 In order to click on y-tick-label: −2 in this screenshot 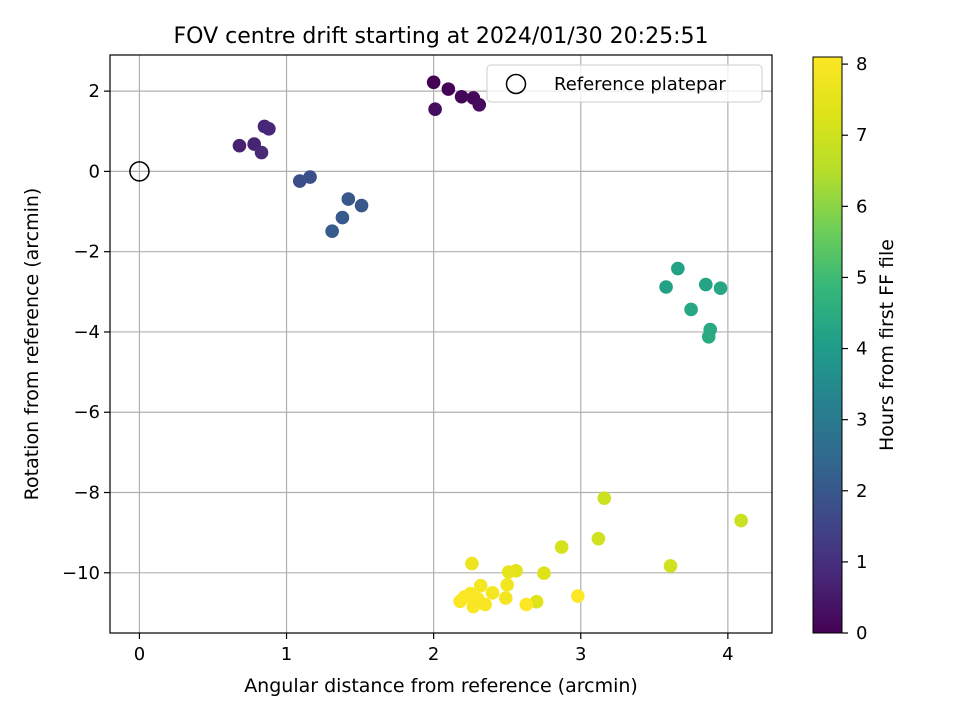, I will do `click(86, 252)`.